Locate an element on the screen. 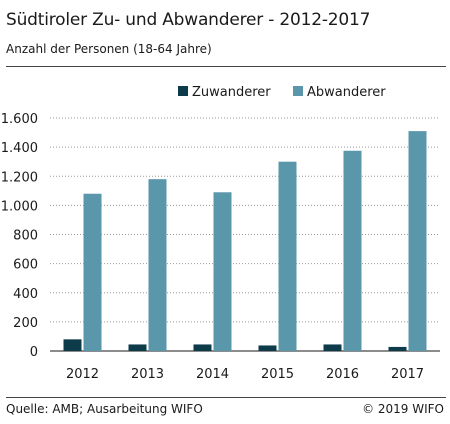 This screenshot has height=424, width=450. y-tick-label: 1.200 is located at coordinates (19, 177).